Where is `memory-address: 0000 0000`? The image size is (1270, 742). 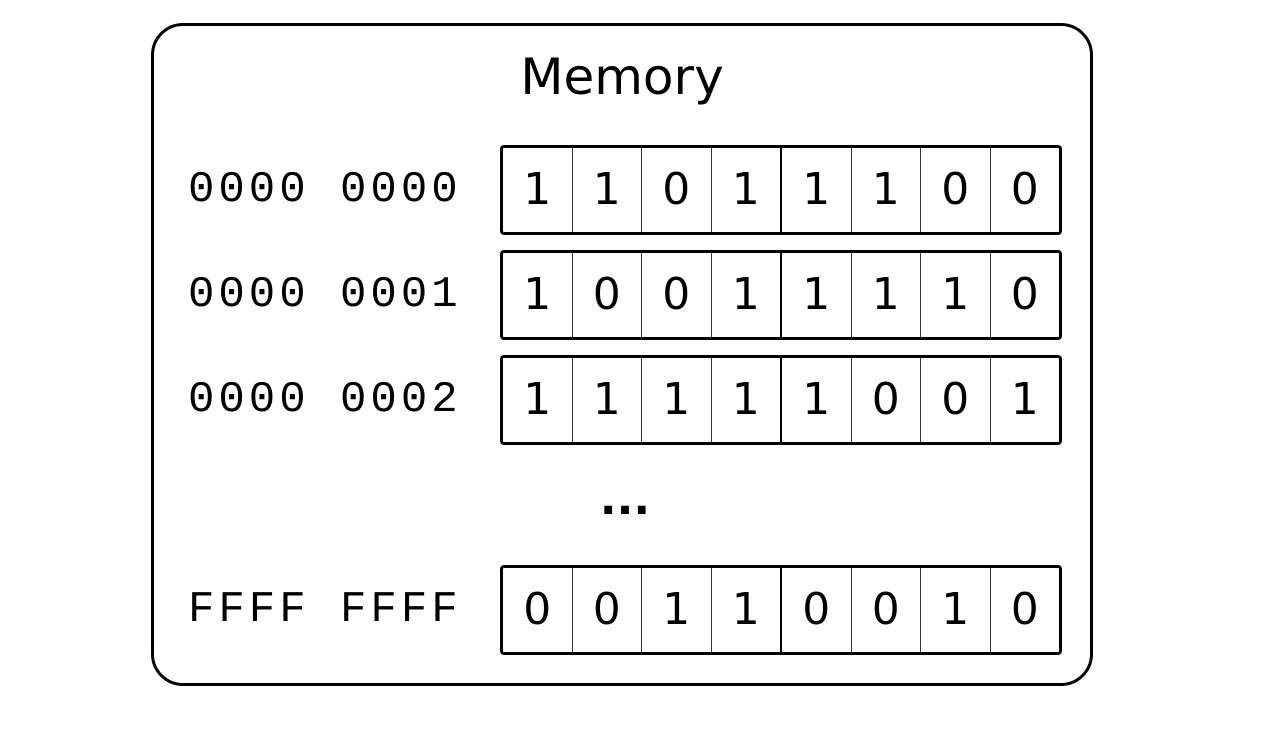
memory-address: 0000 0000 is located at coordinates (325, 190).